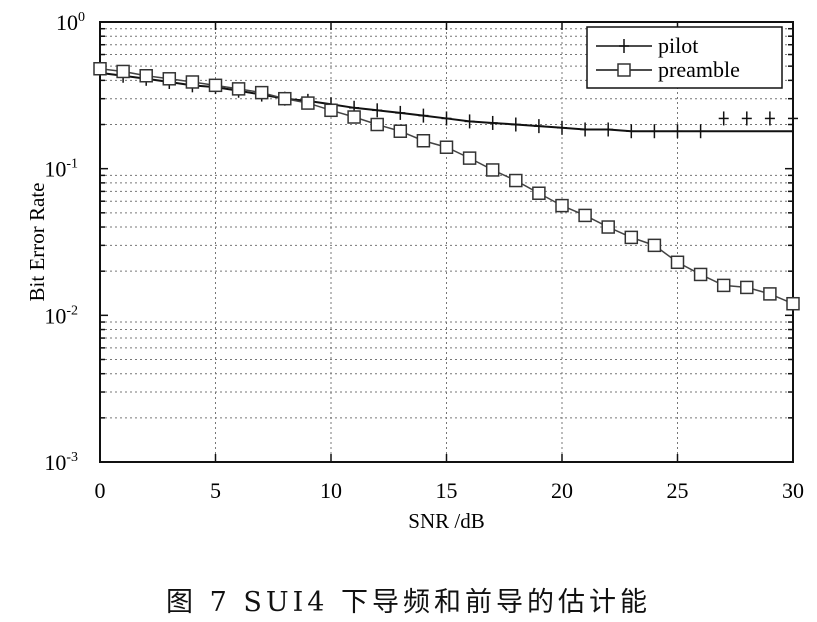  I want to click on legend-marker-preamble, so click(624, 70).